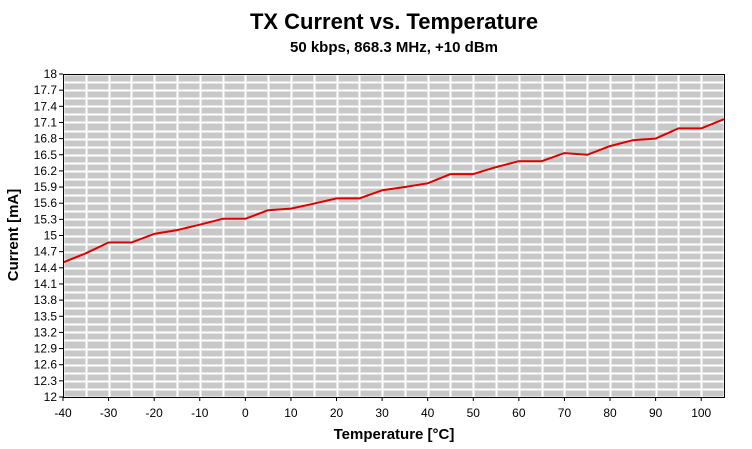  What do you see at coordinates (656, 413) in the screenshot?
I see `x-tick-label: 90` at bounding box center [656, 413].